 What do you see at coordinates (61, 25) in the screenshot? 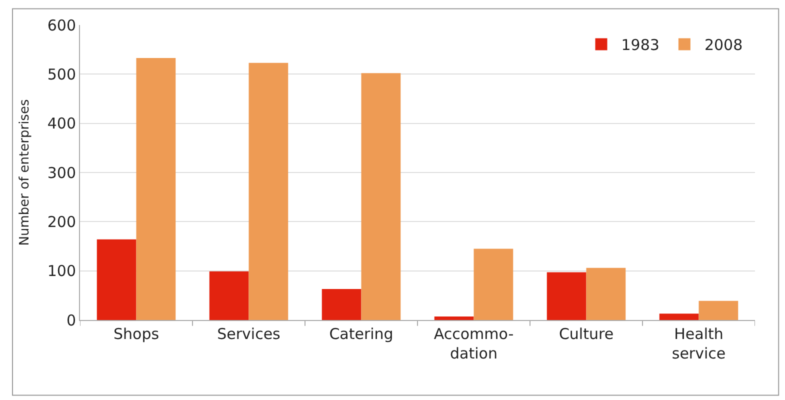
I see `y-tick-label: 600` at bounding box center [61, 25].